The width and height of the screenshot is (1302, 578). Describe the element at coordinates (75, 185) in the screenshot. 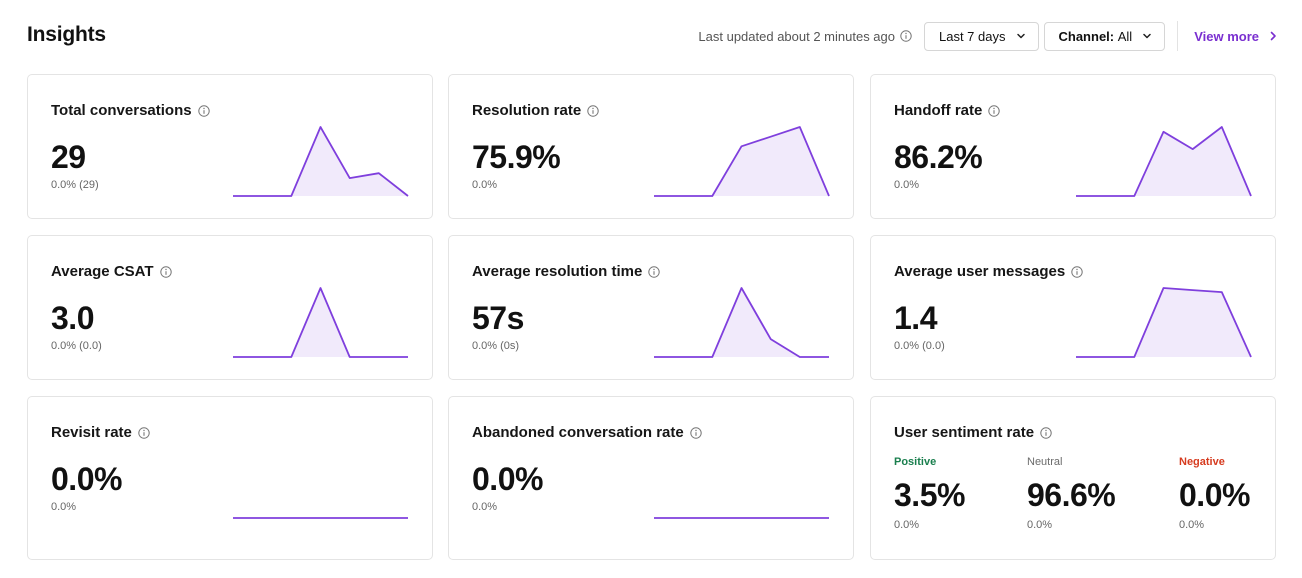

I see `metric-change: 0.0% (29)` at that location.